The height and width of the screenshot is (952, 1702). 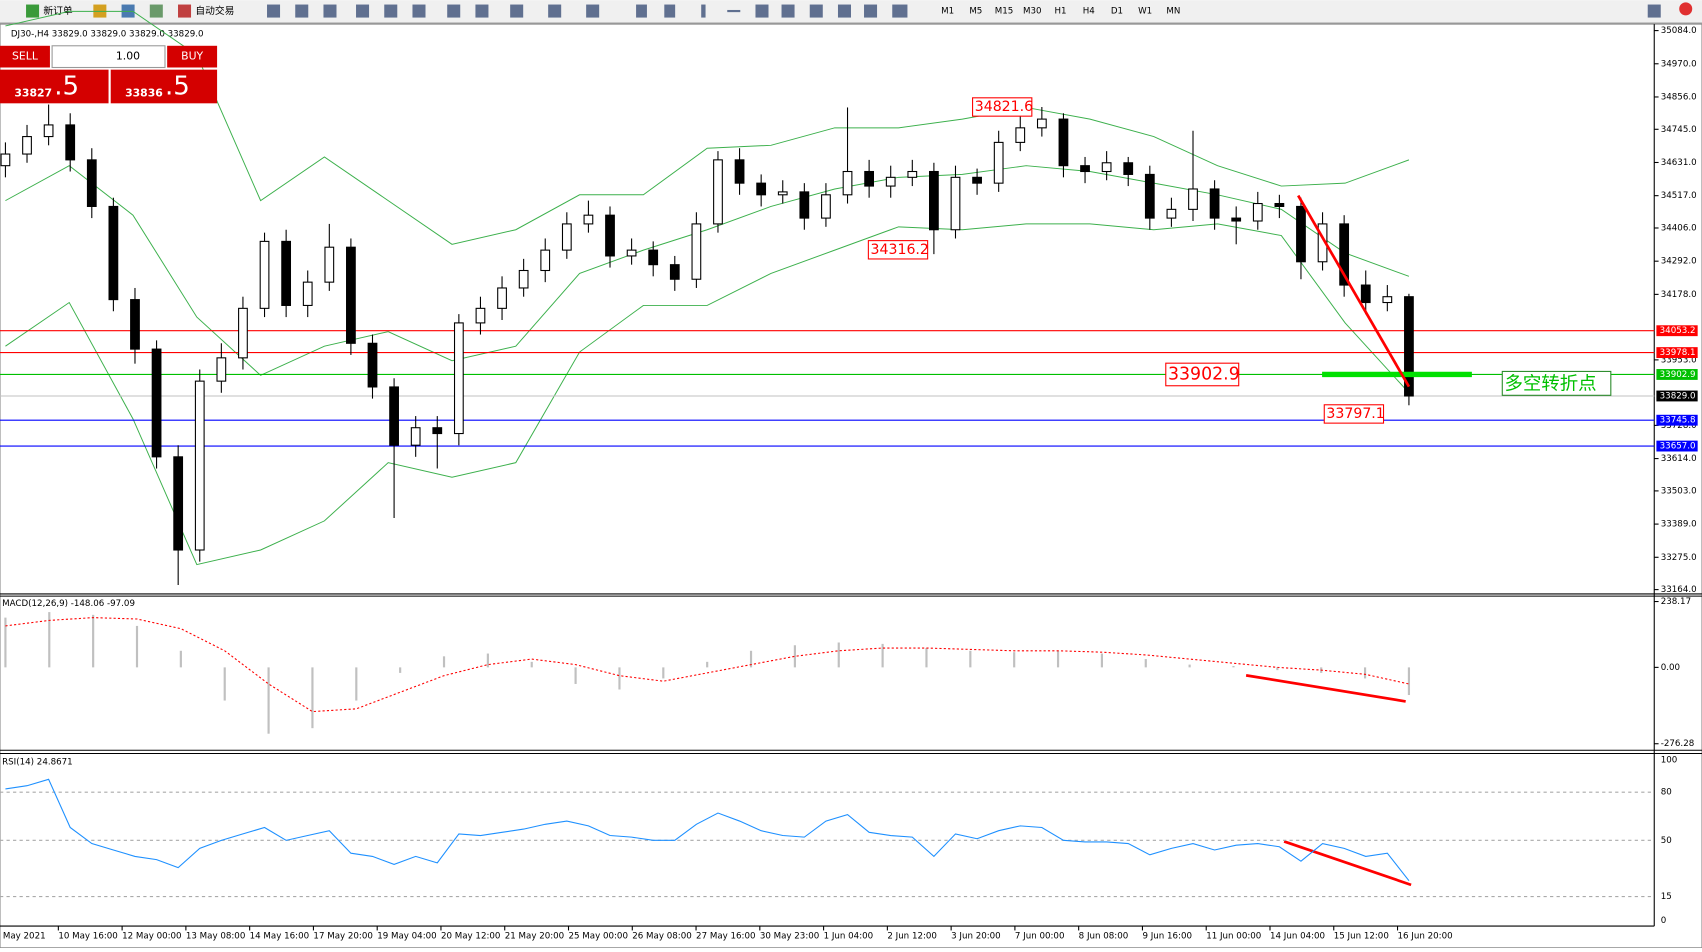 I want to click on time-label: 27 May 16:00, so click(x=725, y=936).